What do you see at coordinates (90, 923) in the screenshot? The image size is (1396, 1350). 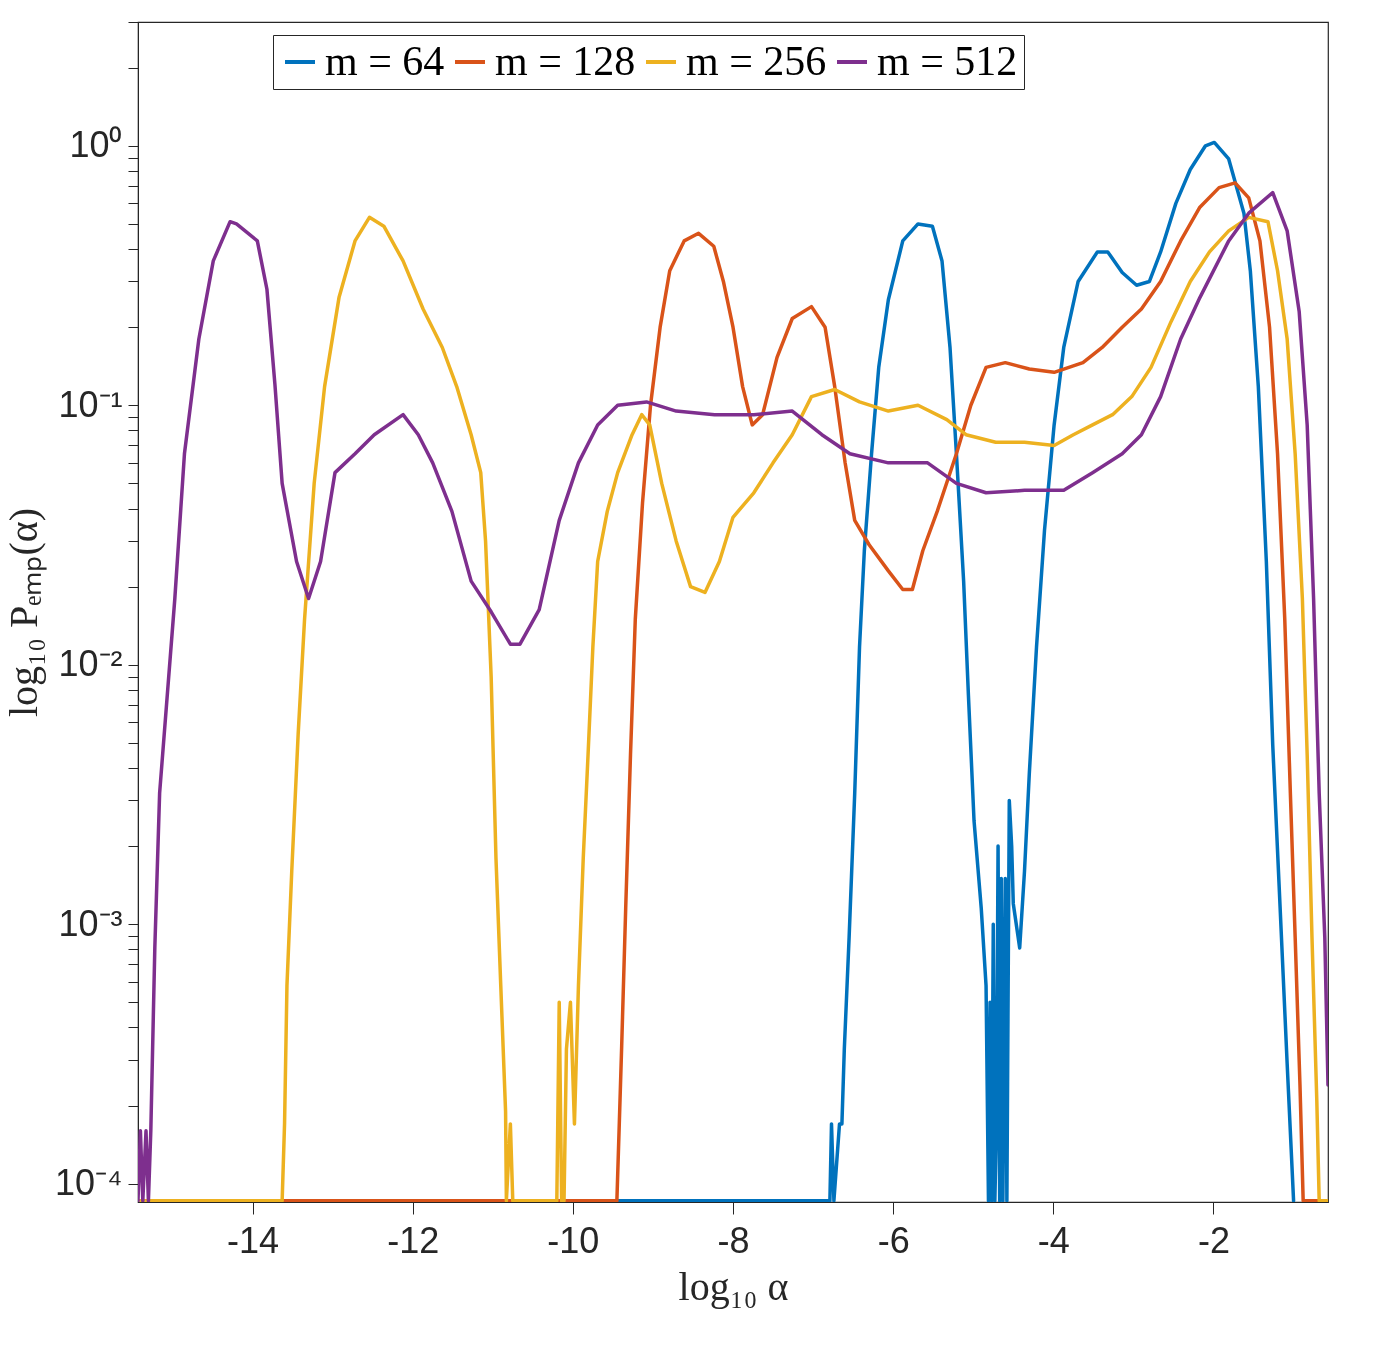 I see `y-tick-label: 10⁻³` at bounding box center [90, 923].